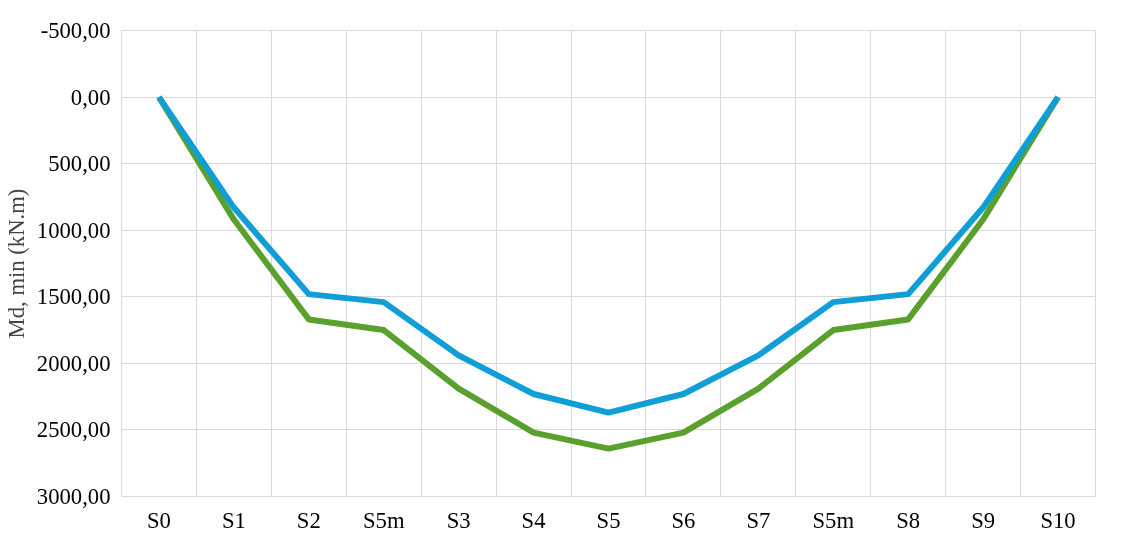 Image resolution: width=1131 pixels, height=539 pixels. What do you see at coordinates (308, 520) in the screenshot?
I see `x-tick-label: S2` at bounding box center [308, 520].